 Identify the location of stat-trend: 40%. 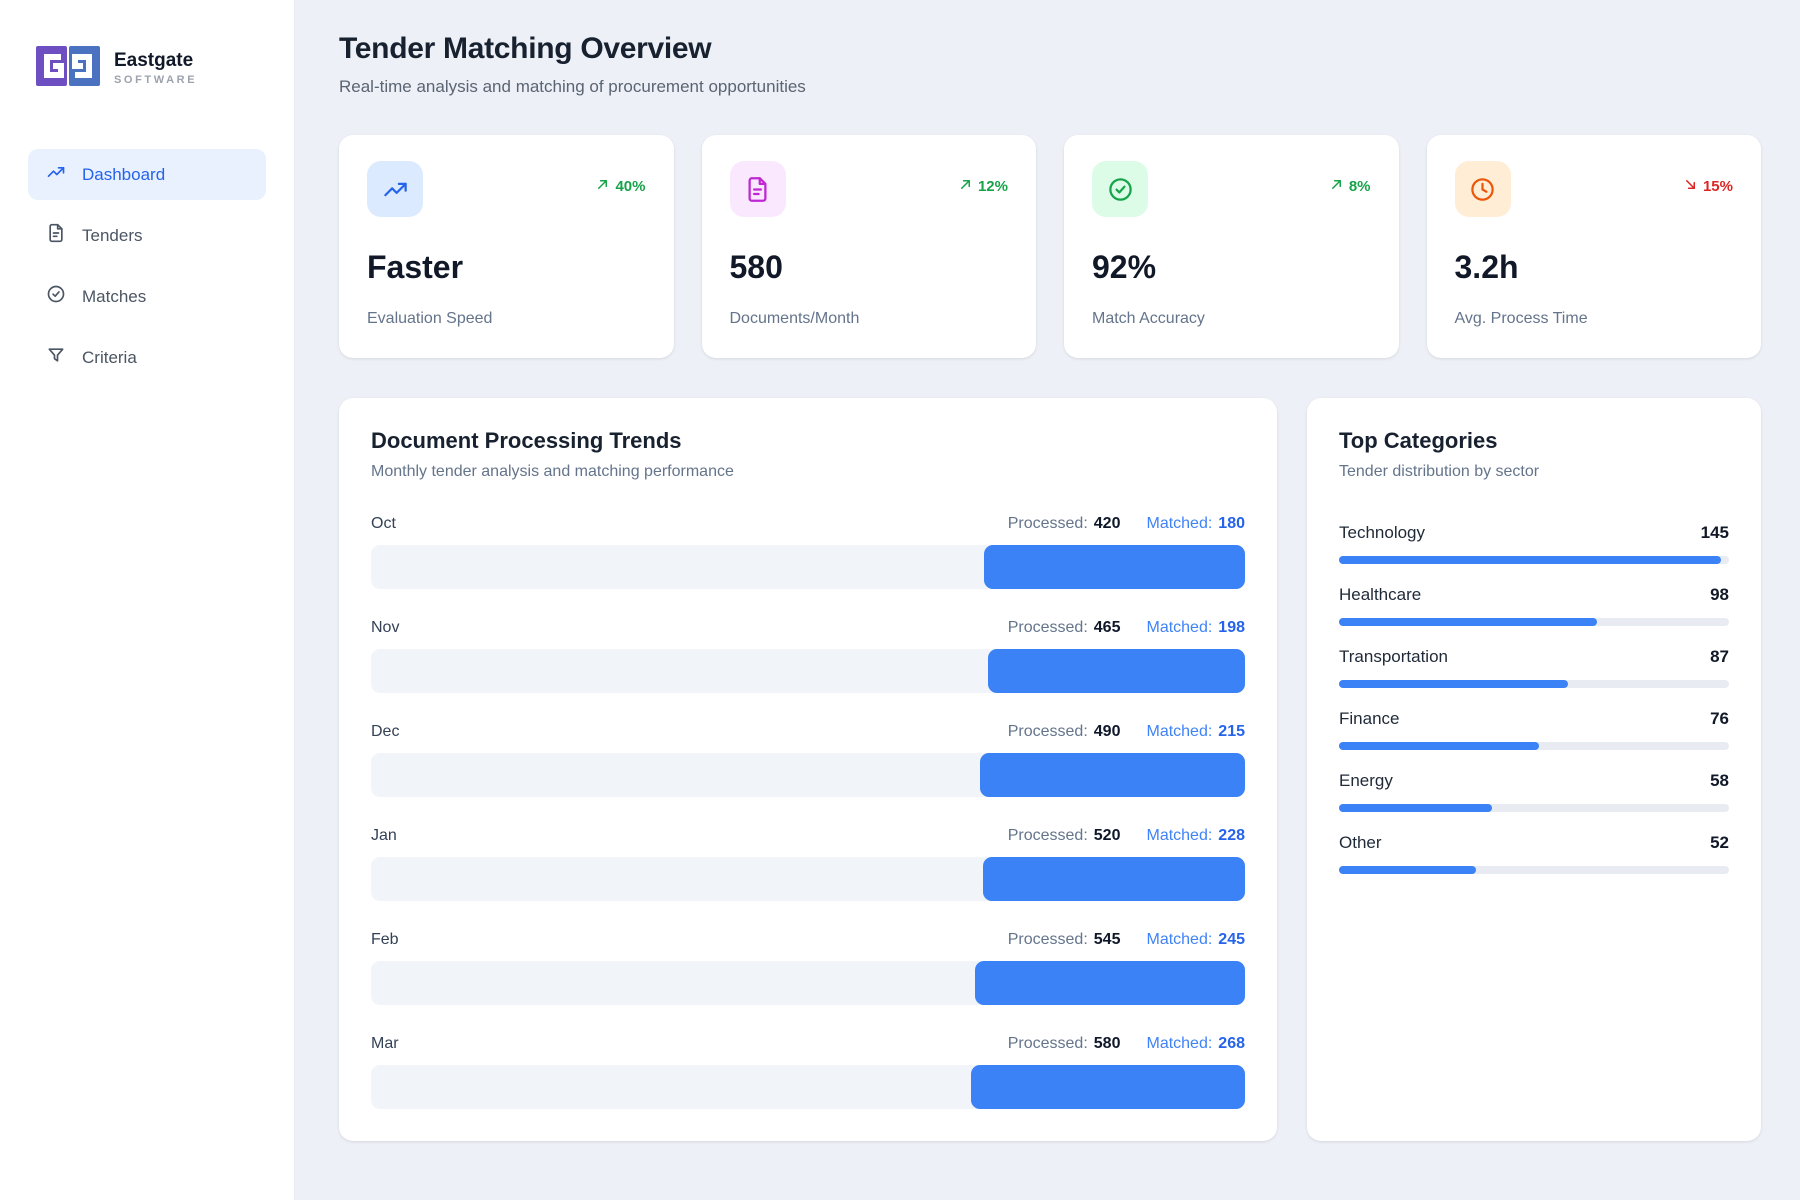
(620, 186).